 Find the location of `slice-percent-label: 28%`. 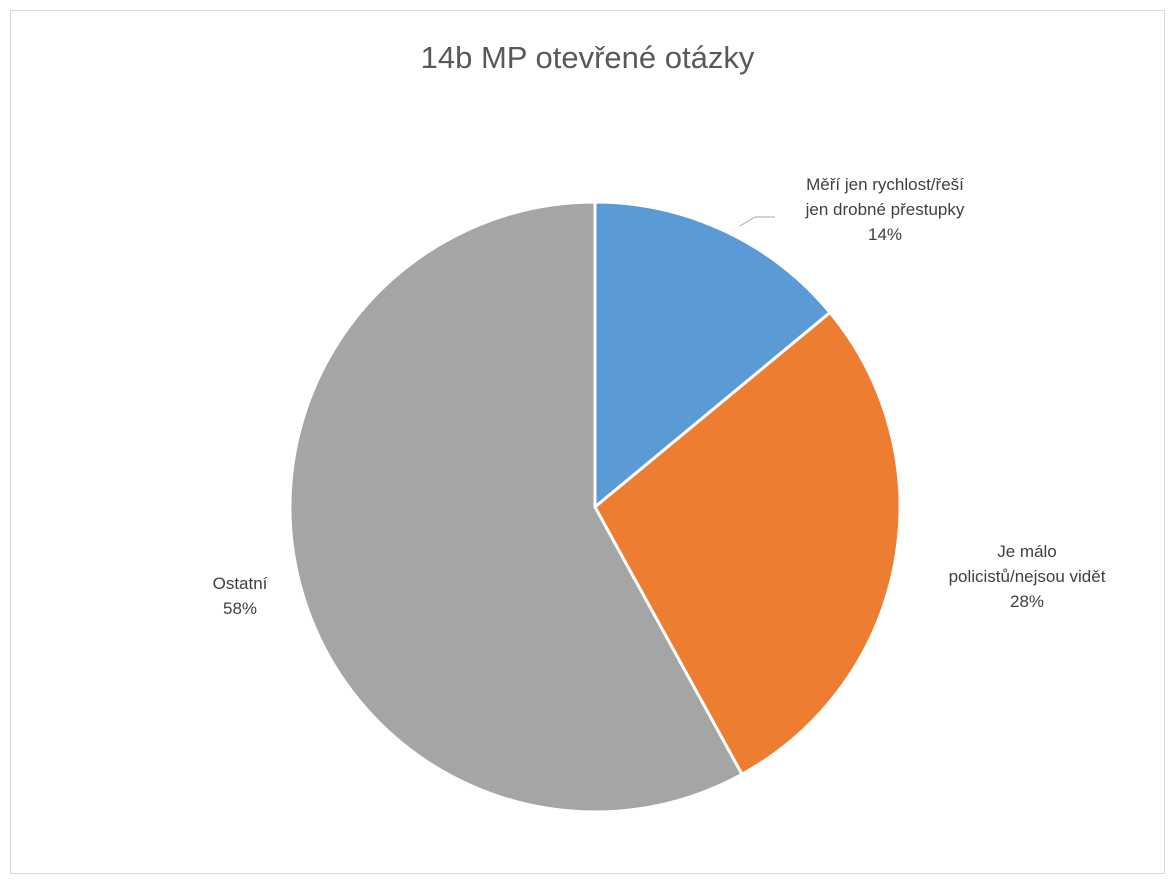

slice-percent-label: 28% is located at coordinates (1027, 601).